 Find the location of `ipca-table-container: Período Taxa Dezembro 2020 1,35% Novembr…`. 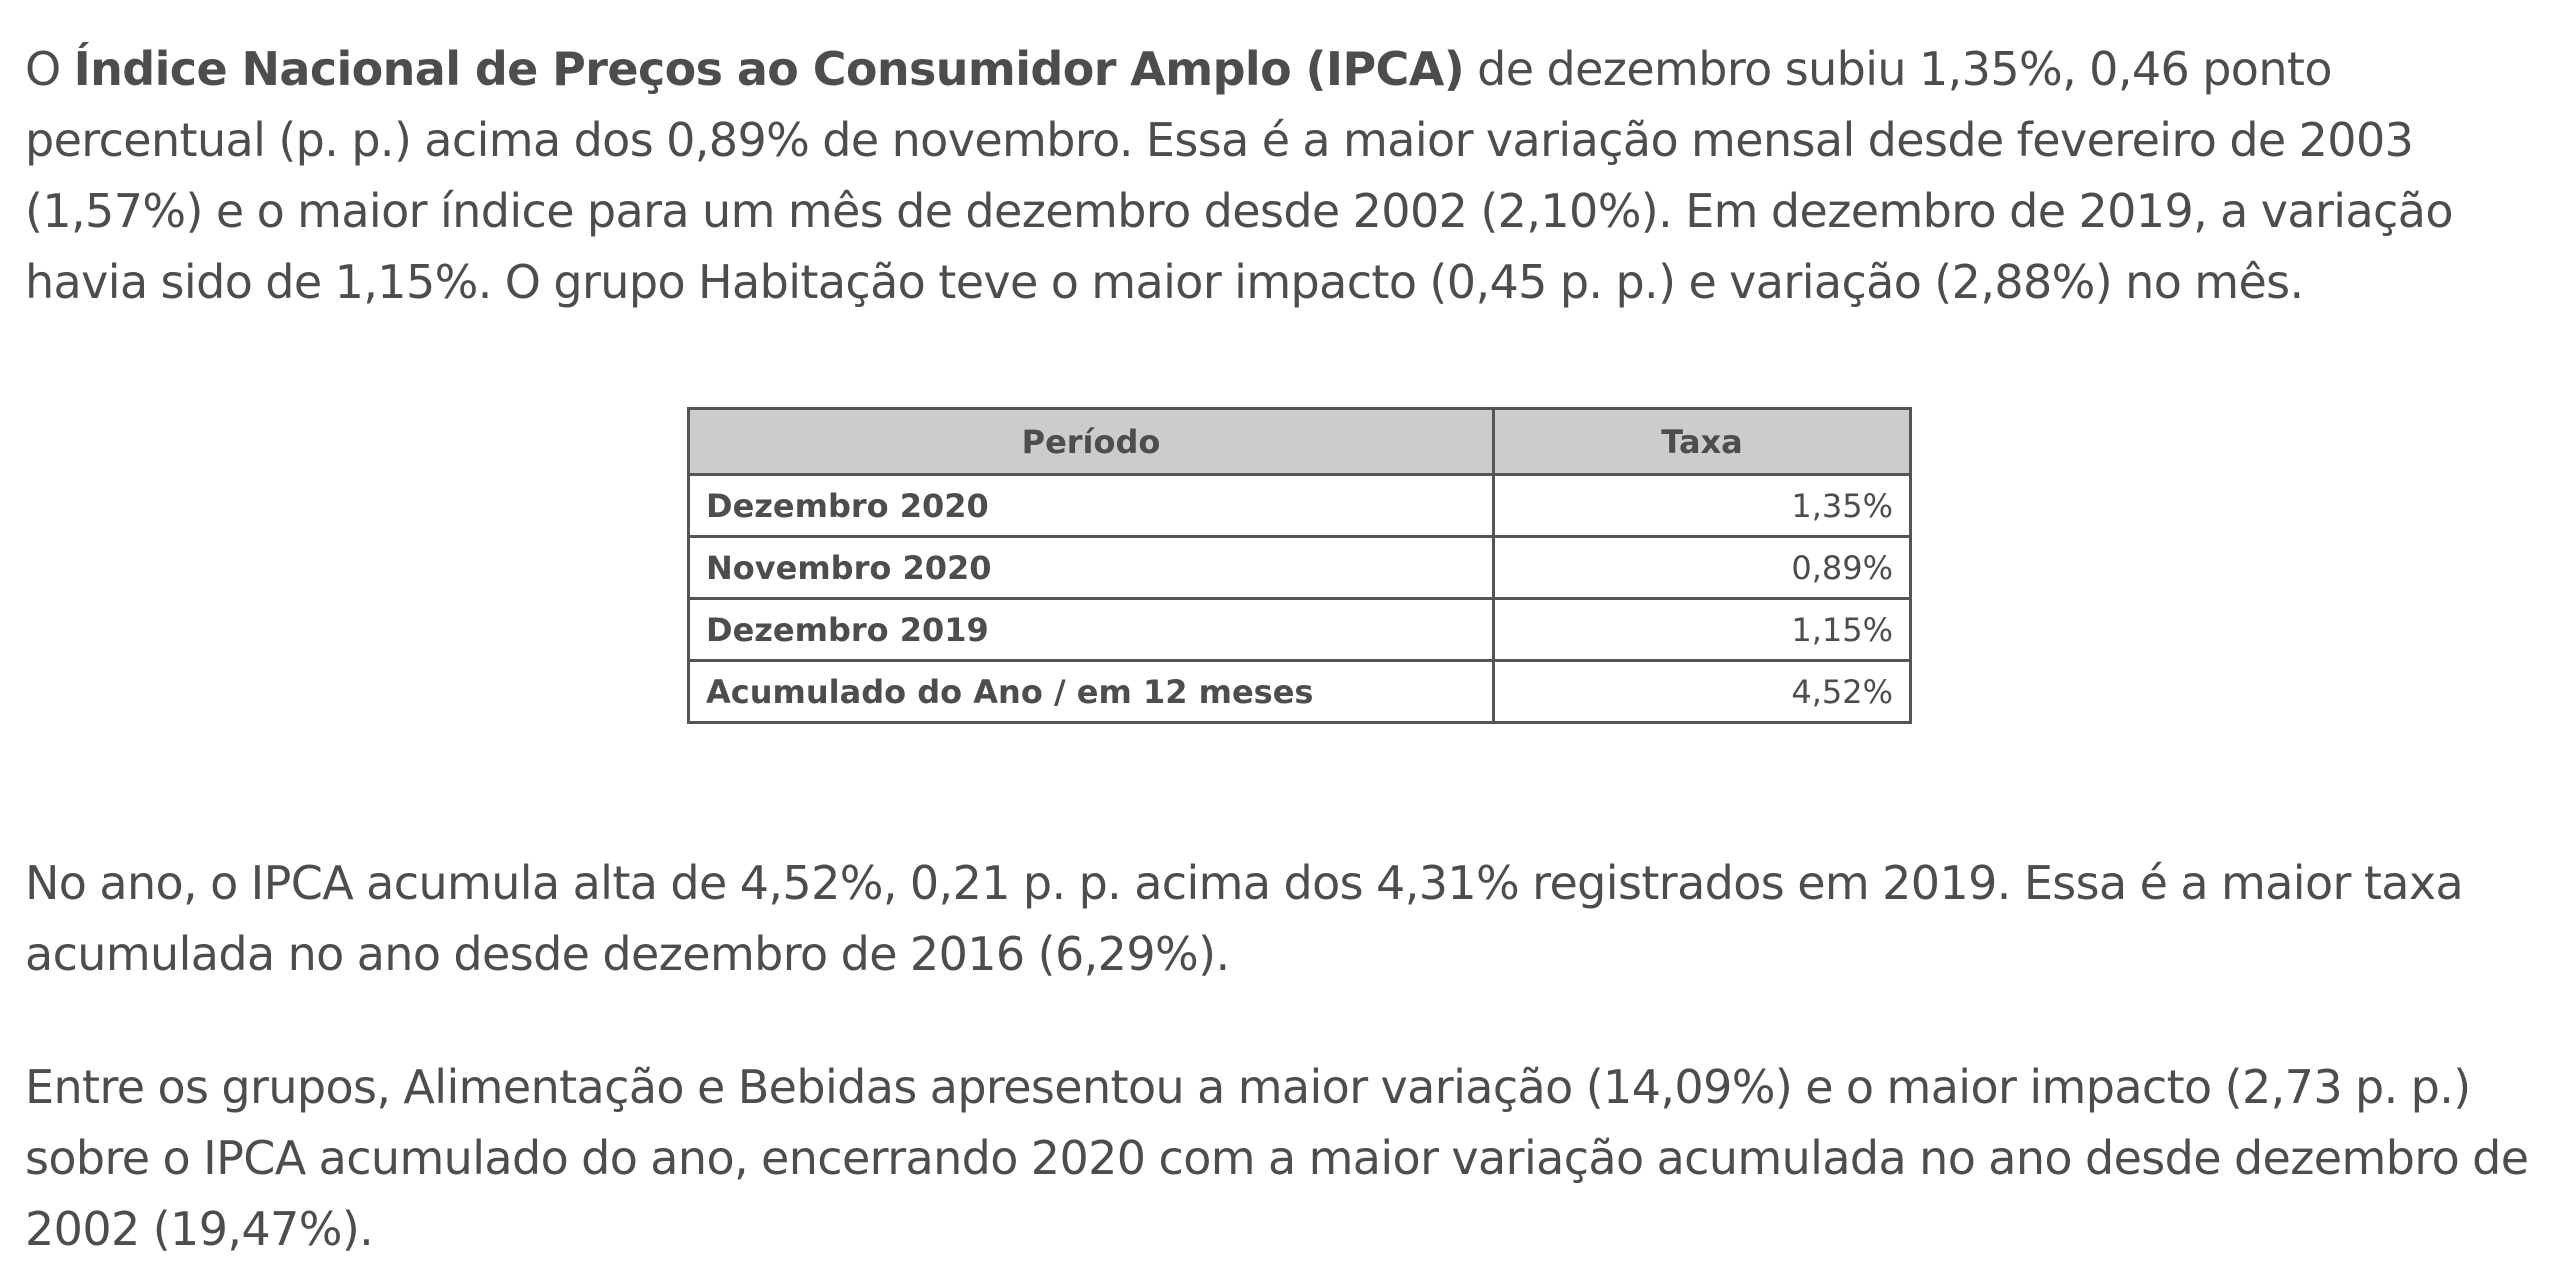

ipca-table-container: Período Taxa Dezembro 2020 1,35% Novembr… is located at coordinates (1299, 565).